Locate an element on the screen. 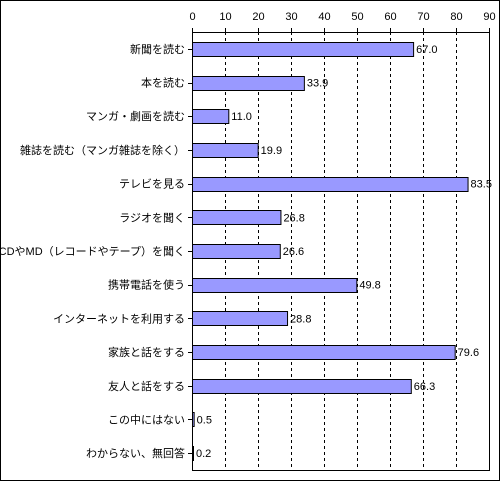 This screenshot has width=500, height=481. value-label: 79.6 is located at coordinates (468, 353).